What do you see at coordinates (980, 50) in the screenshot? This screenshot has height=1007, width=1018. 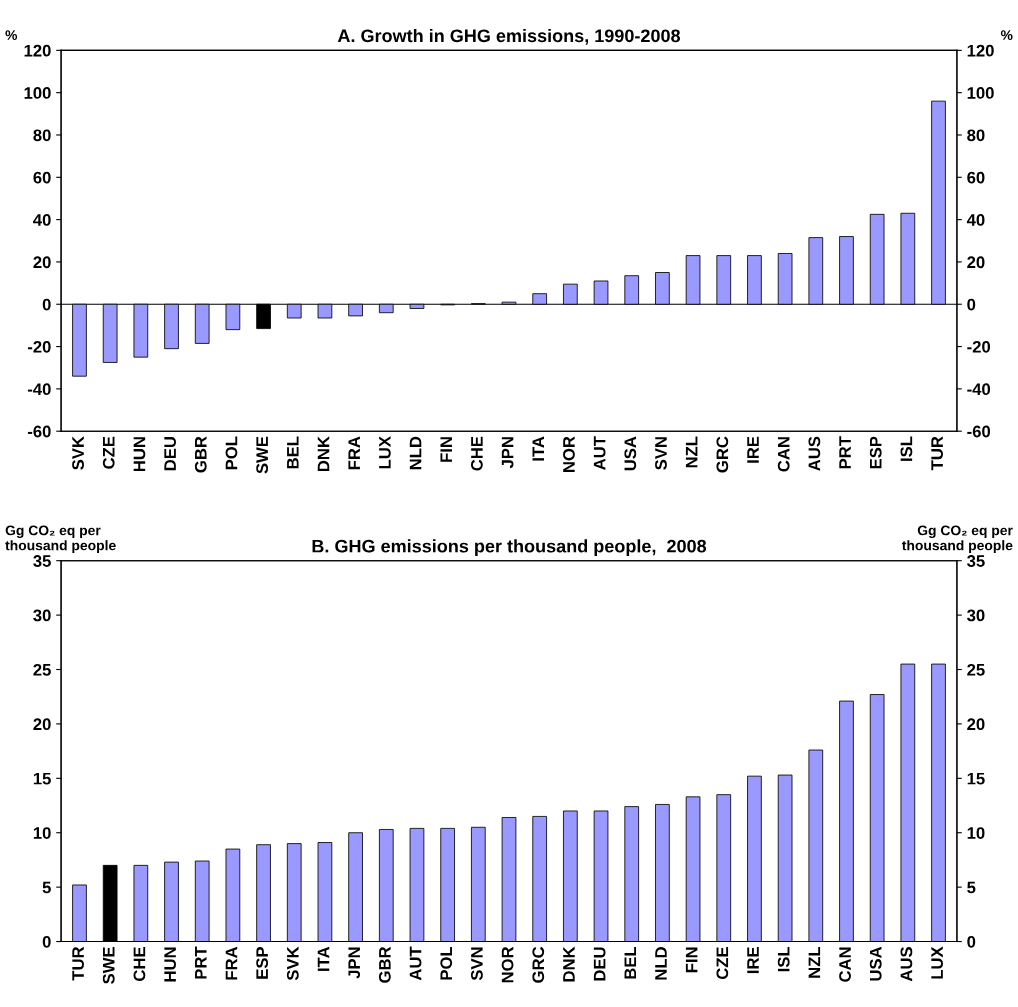 I see `y2-tick-label: 120` at bounding box center [980, 50].